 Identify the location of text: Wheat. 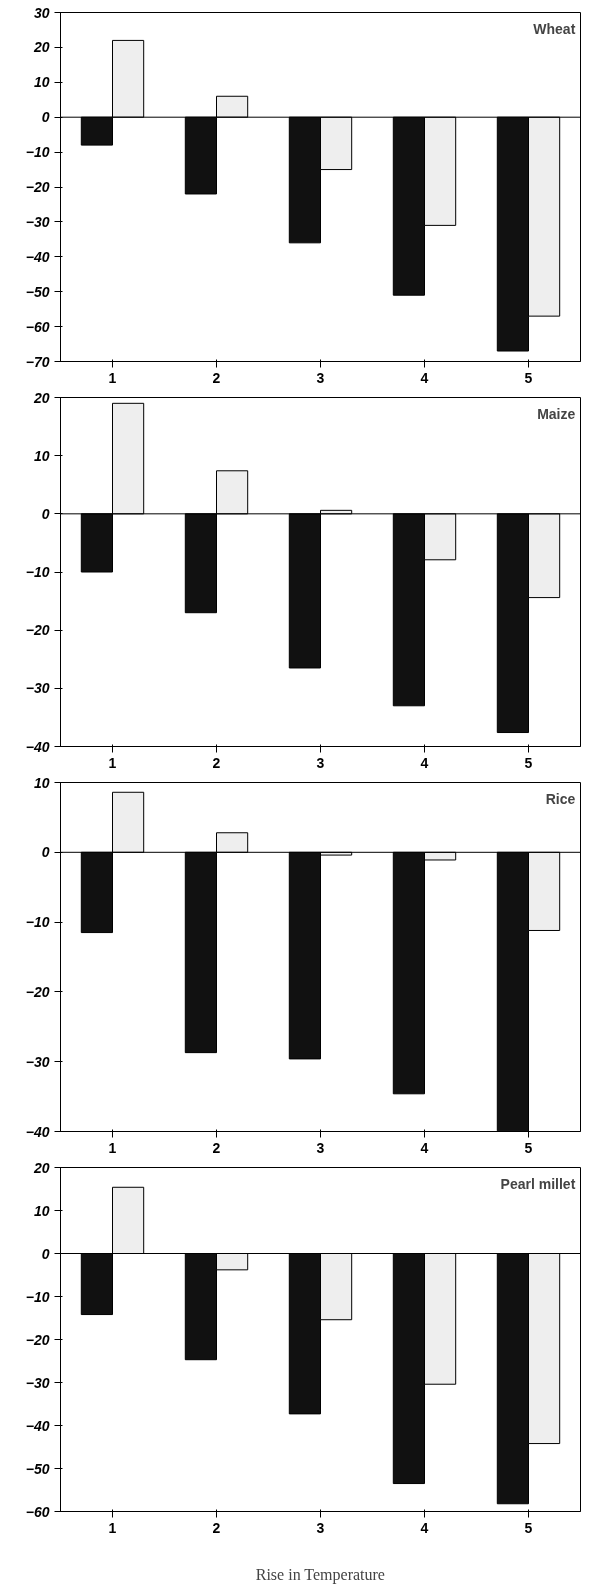
(554, 28).